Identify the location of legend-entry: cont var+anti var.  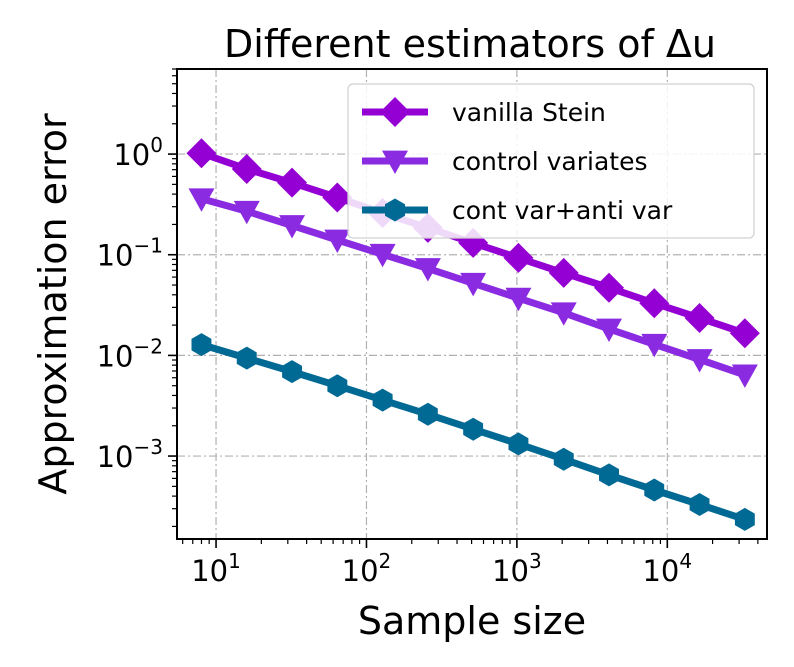
(517, 210).